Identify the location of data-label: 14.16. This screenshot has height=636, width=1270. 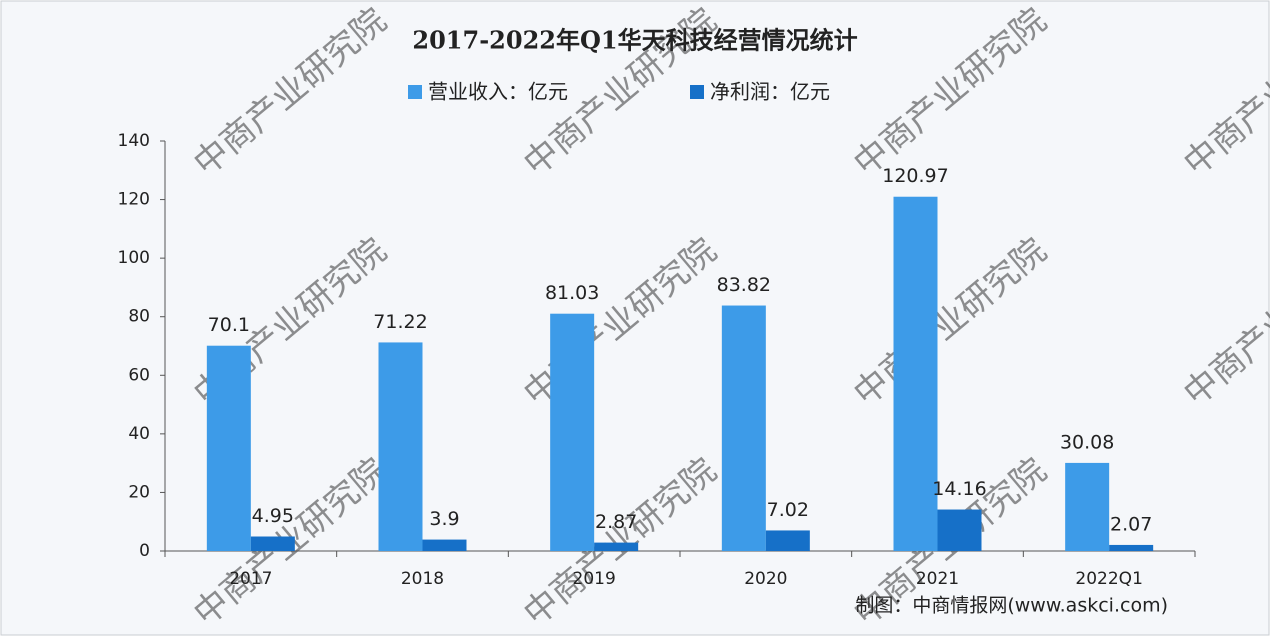
(959, 489).